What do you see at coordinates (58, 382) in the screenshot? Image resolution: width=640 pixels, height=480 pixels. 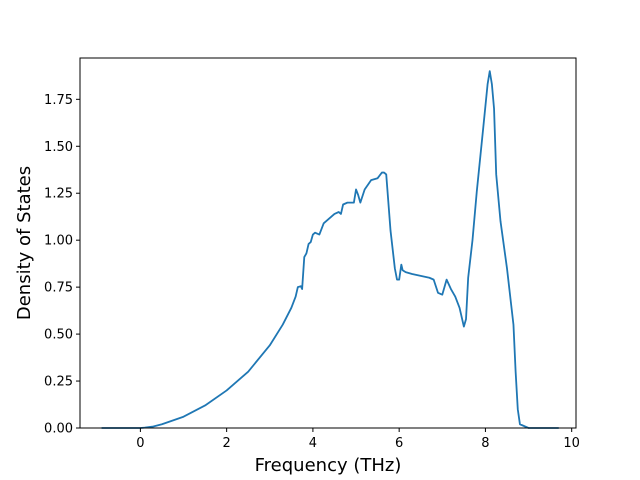 I see `y-tick-label: 0.25` at bounding box center [58, 382].